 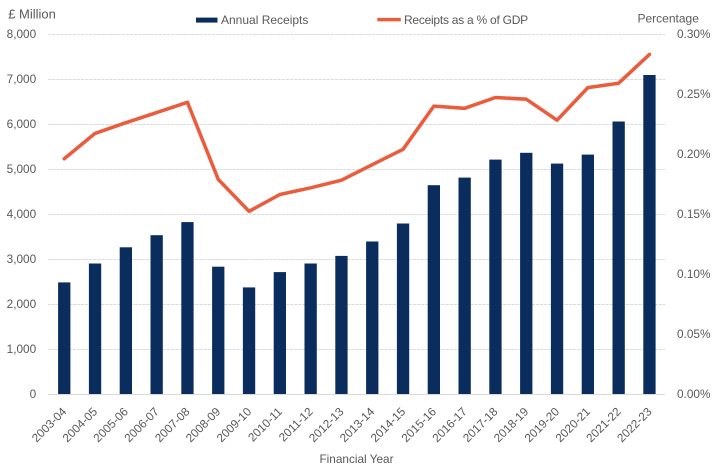 I want to click on svg-text: 0, so click(x=33, y=394).